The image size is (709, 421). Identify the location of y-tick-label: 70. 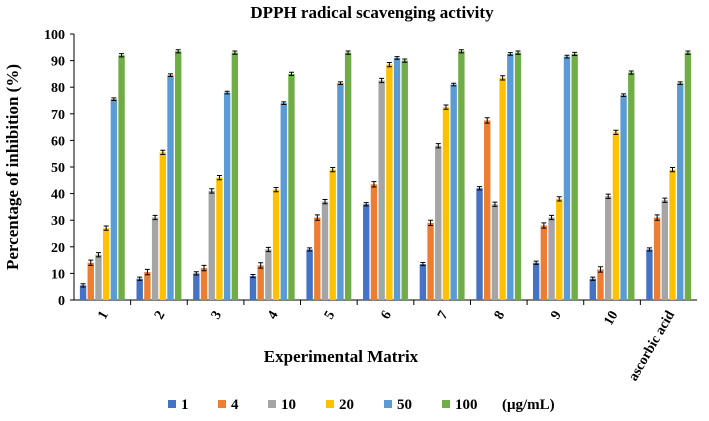
(58, 115).